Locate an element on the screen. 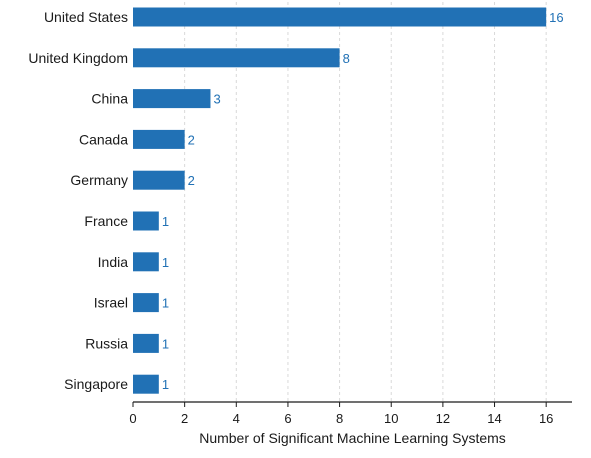 This screenshot has height=458, width=591. x-tick-label: 12 is located at coordinates (443, 418).